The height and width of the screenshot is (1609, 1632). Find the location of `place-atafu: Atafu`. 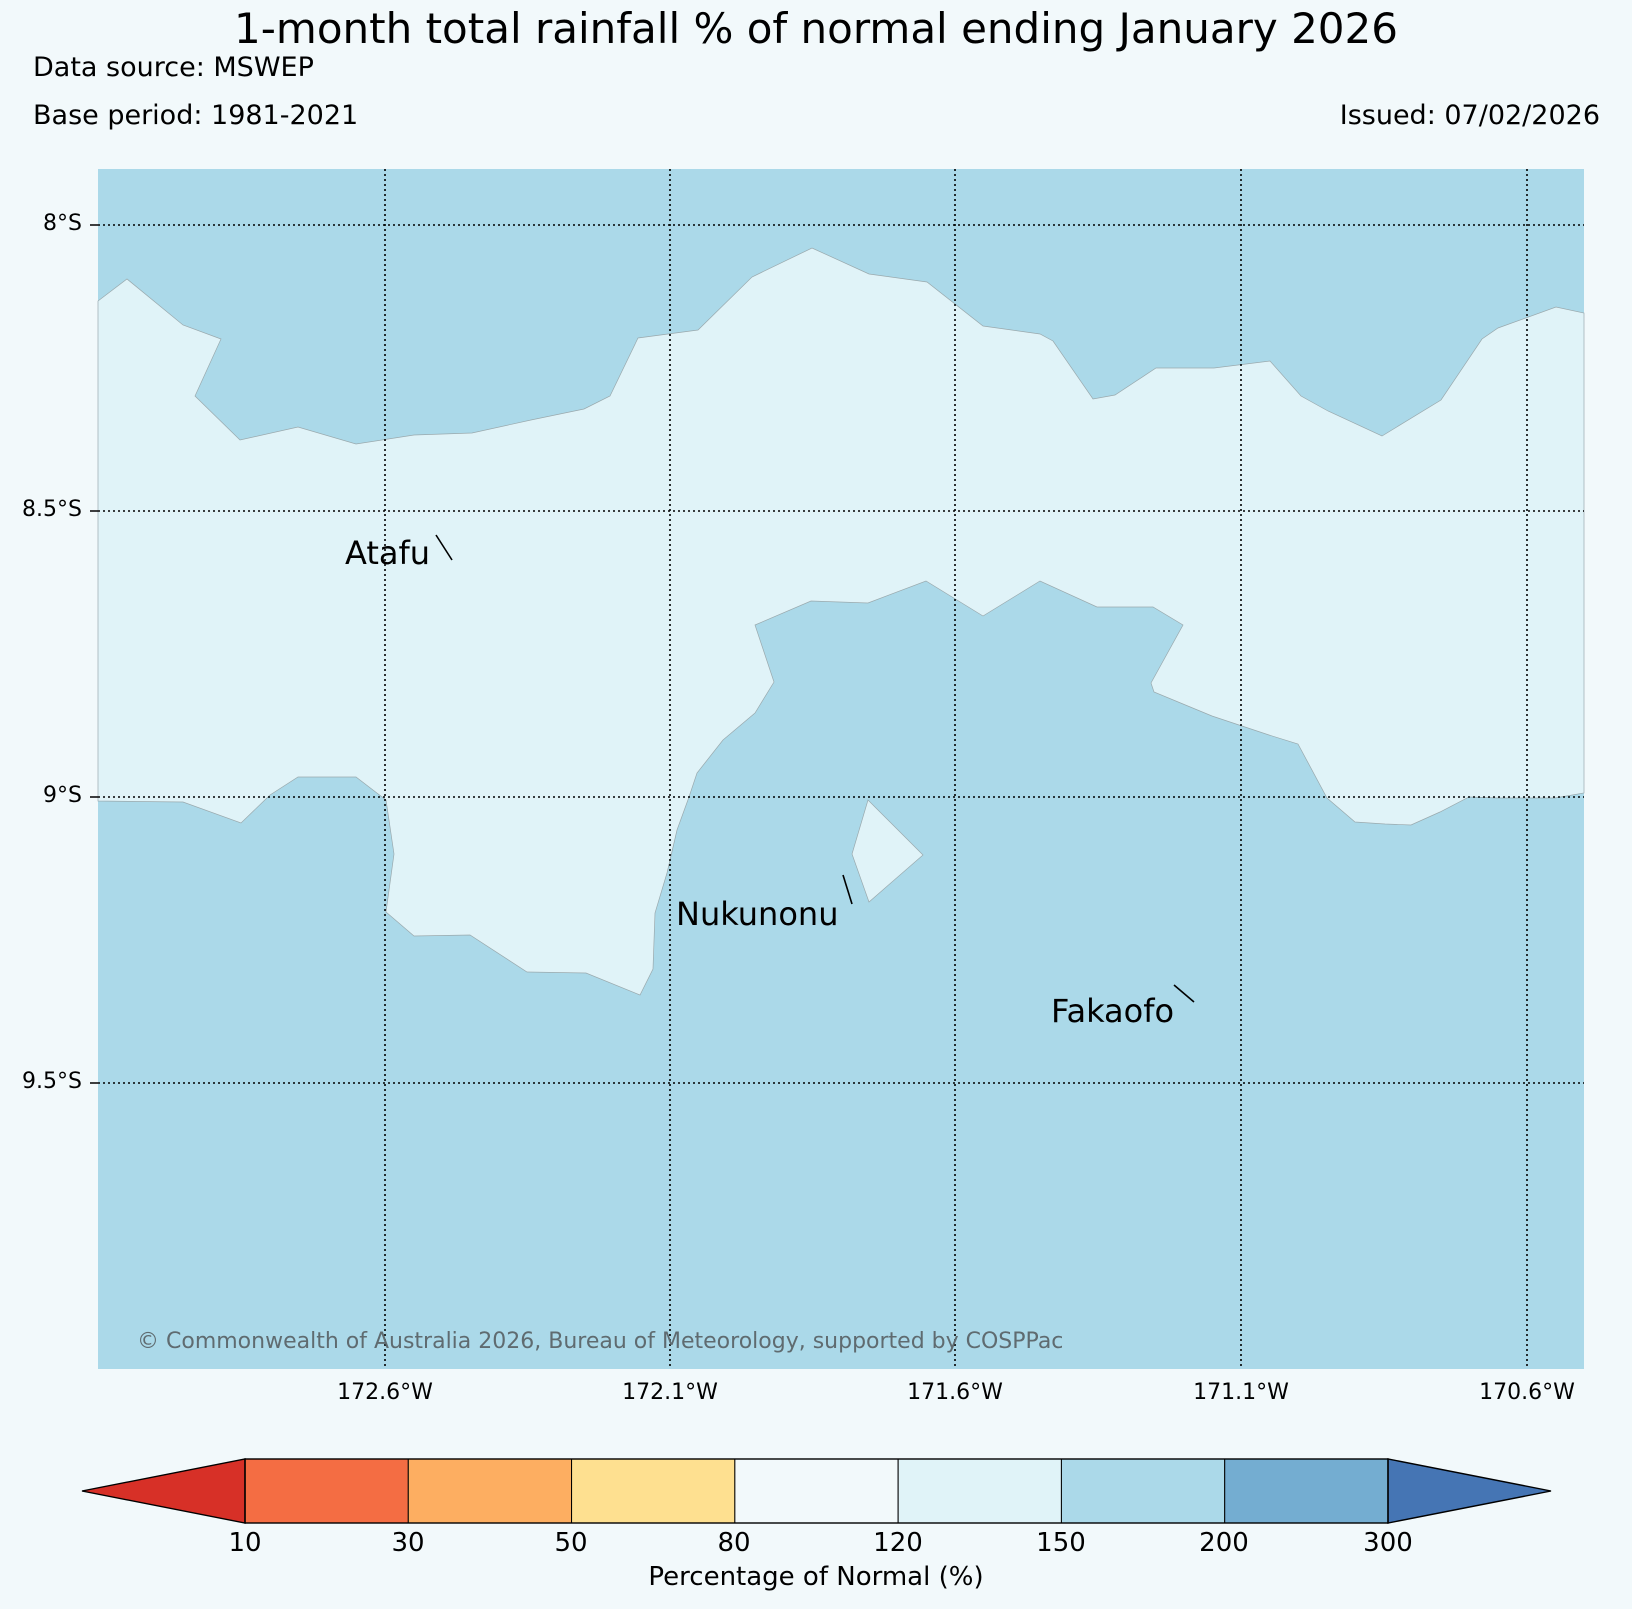

place-atafu: Atafu is located at coordinates (388, 553).